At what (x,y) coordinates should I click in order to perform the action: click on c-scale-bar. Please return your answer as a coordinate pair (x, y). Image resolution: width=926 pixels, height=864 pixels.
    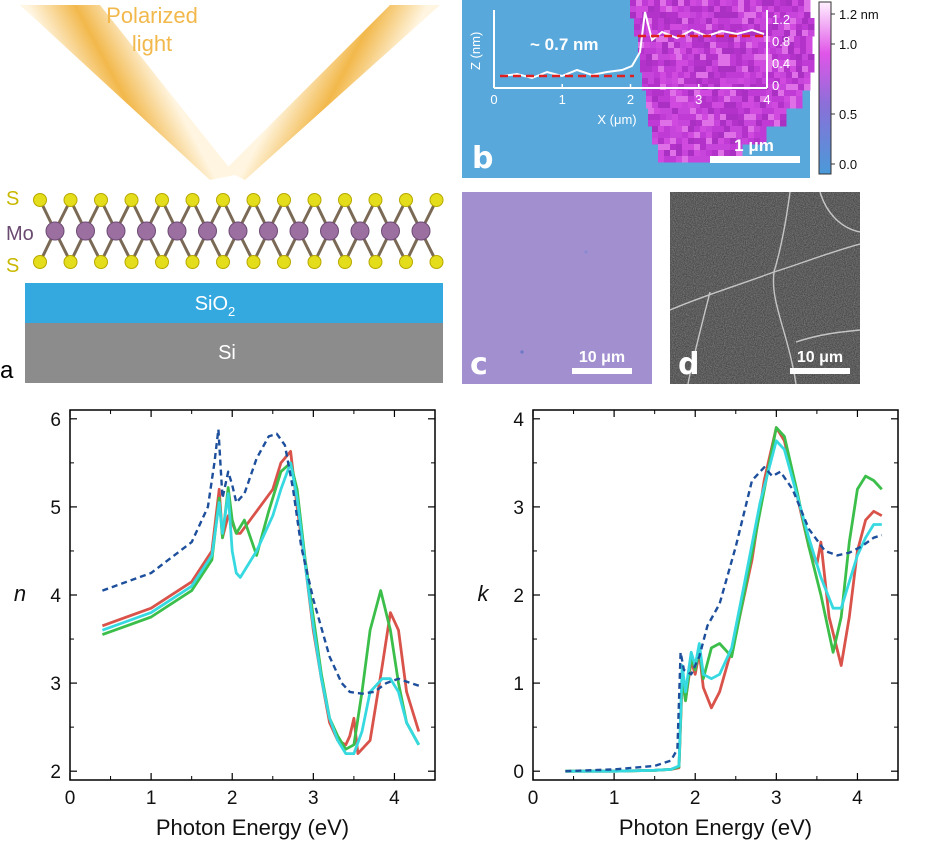
    Looking at the image, I should click on (602, 371).